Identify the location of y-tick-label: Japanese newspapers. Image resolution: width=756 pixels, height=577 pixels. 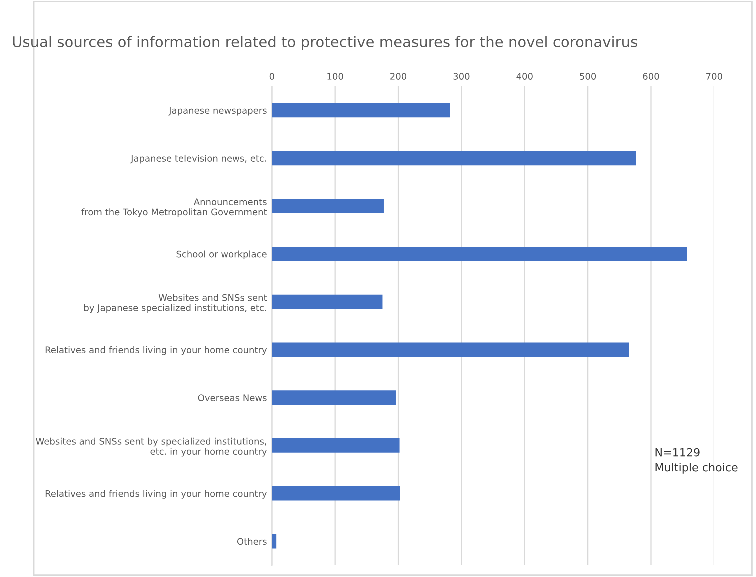
(217, 111).